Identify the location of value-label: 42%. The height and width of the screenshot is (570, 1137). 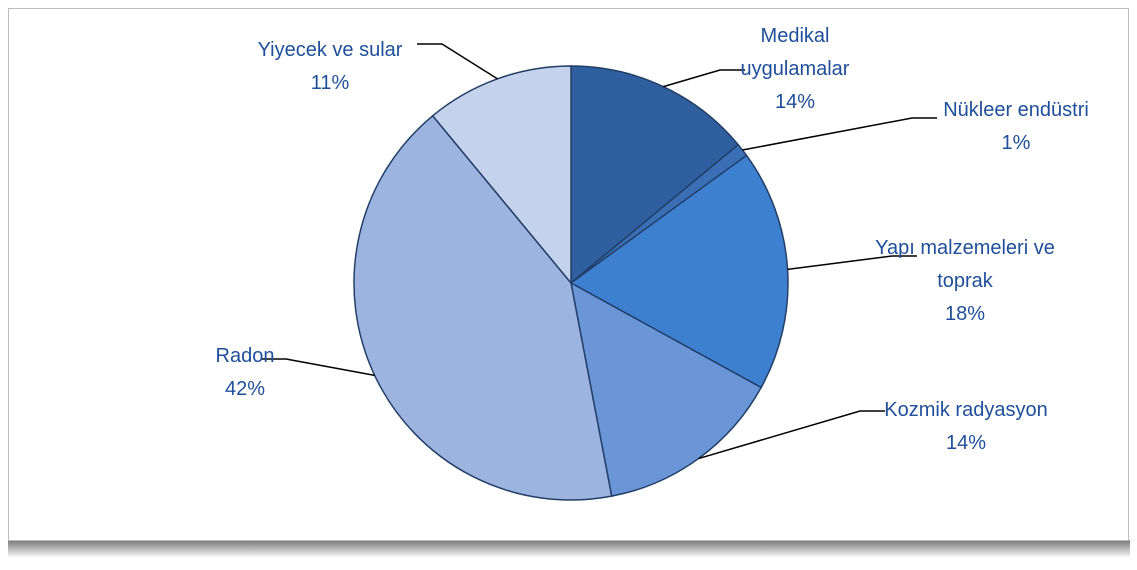
(245, 389).